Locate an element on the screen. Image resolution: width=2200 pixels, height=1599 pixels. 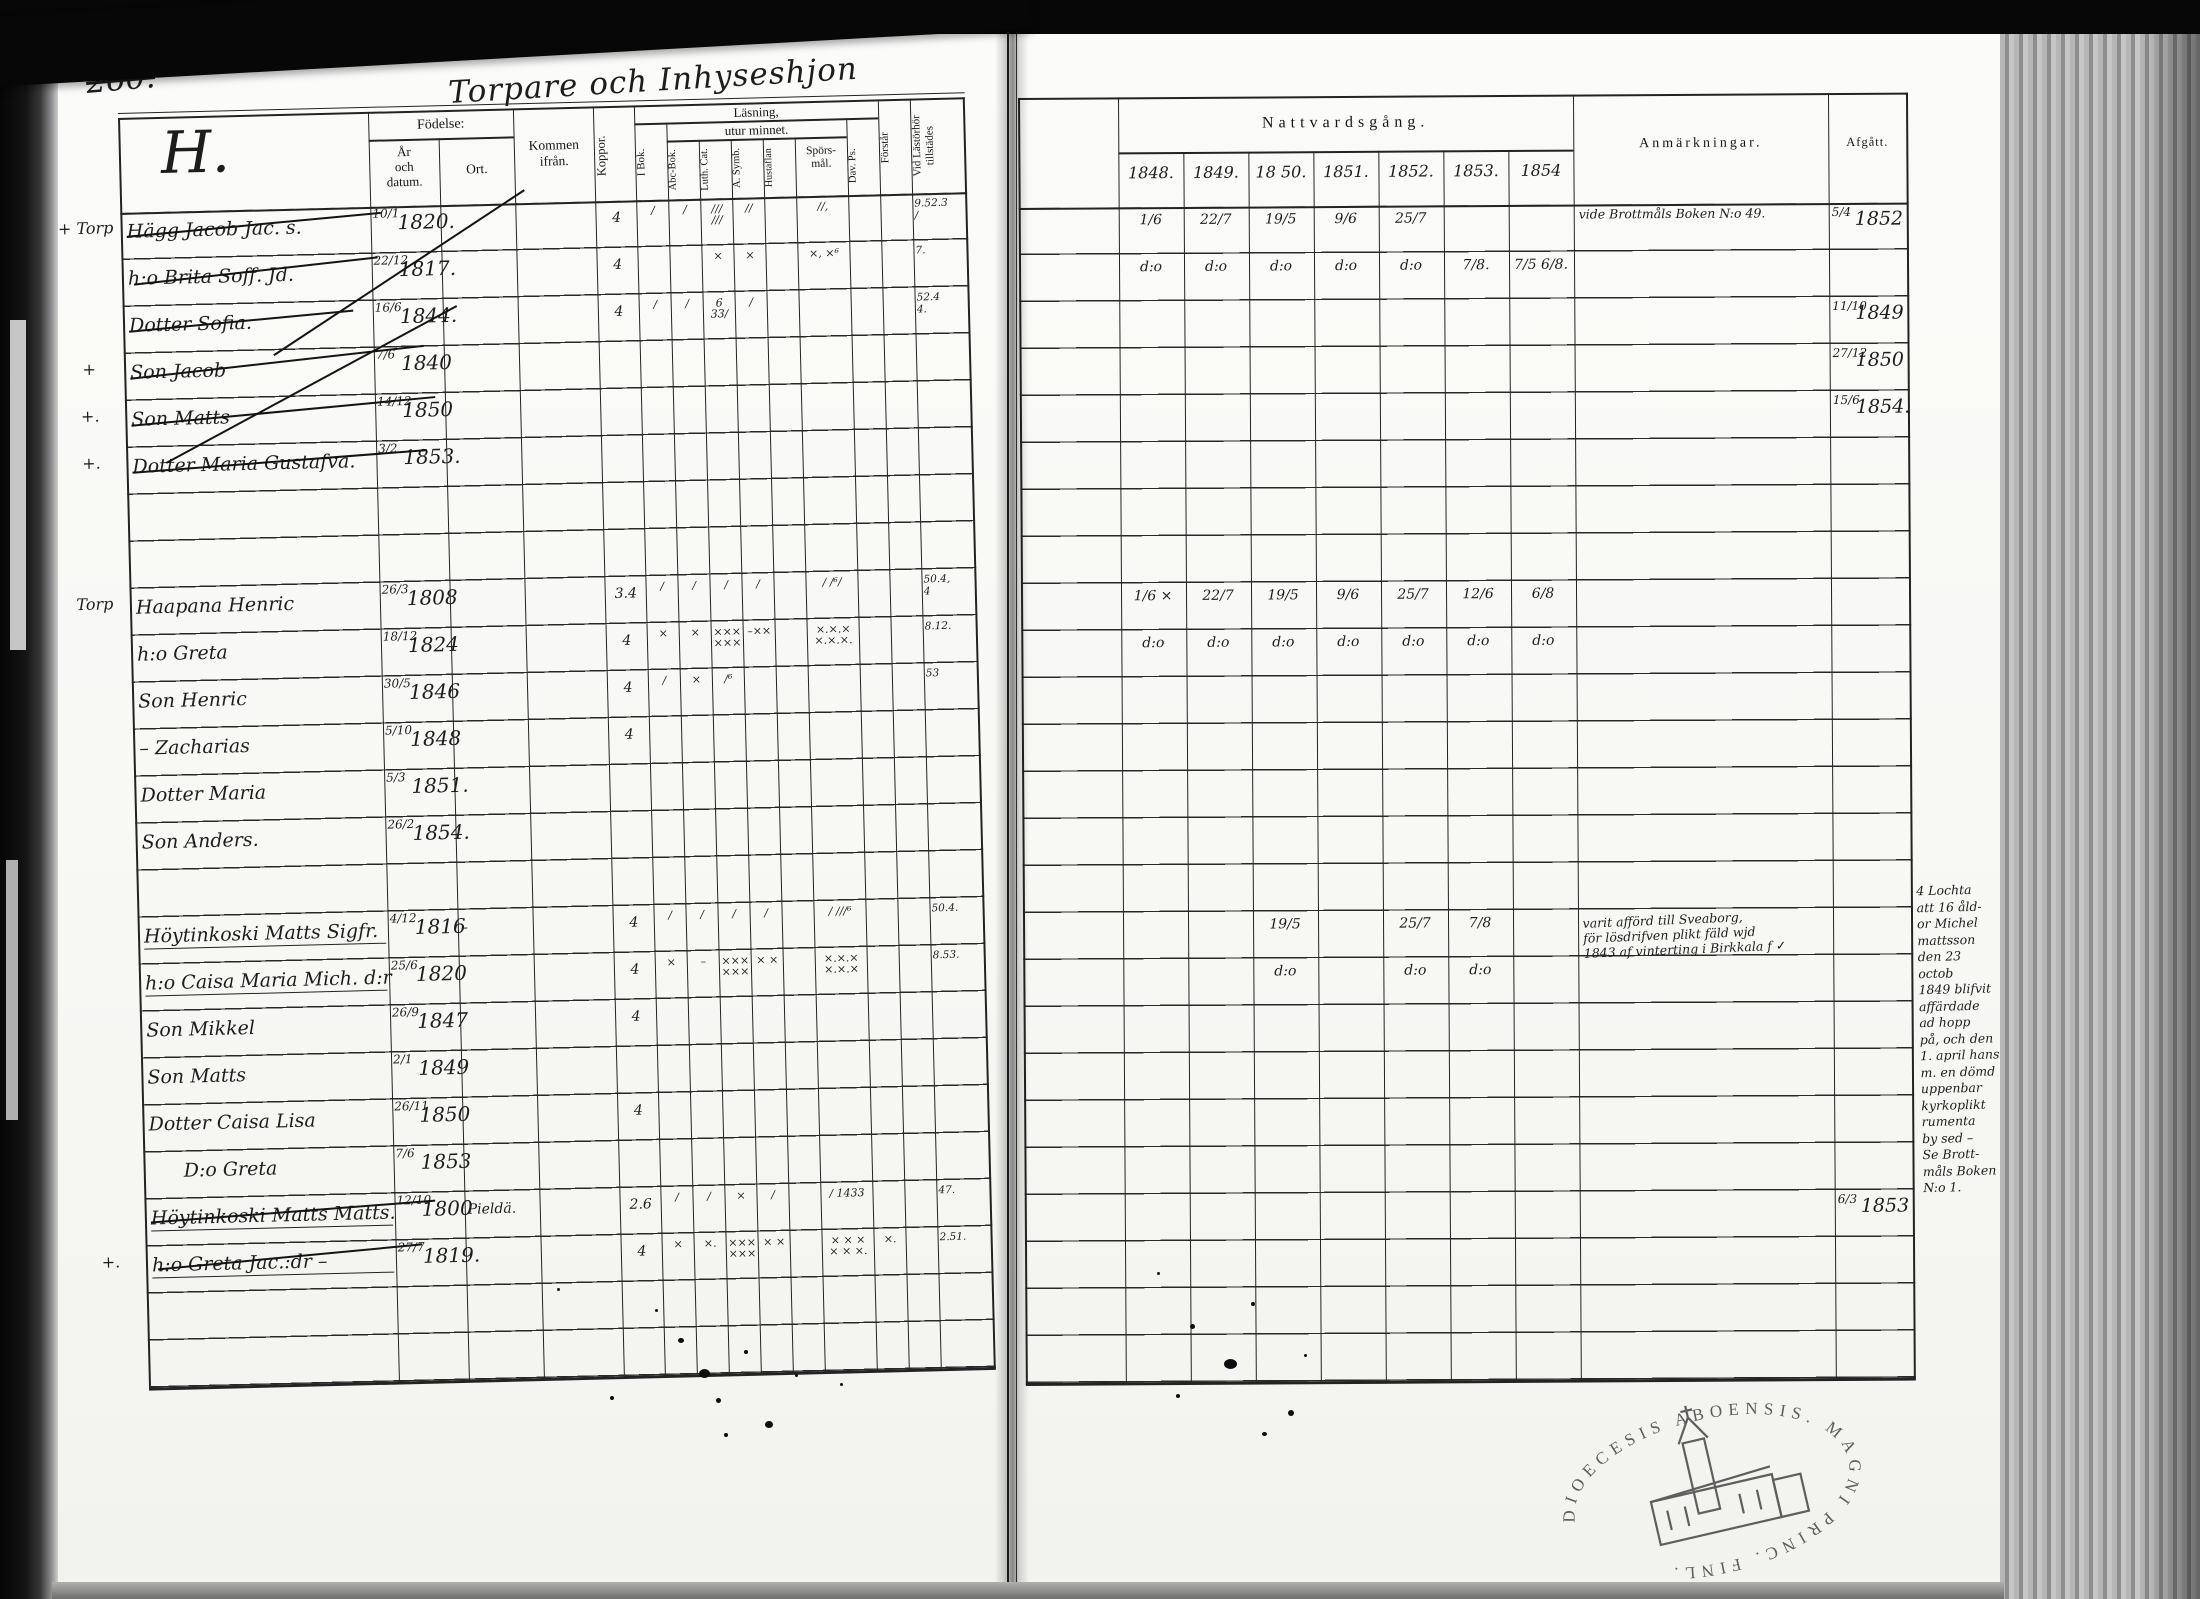
birth-year: 1820. is located at coordinates (426, 221).